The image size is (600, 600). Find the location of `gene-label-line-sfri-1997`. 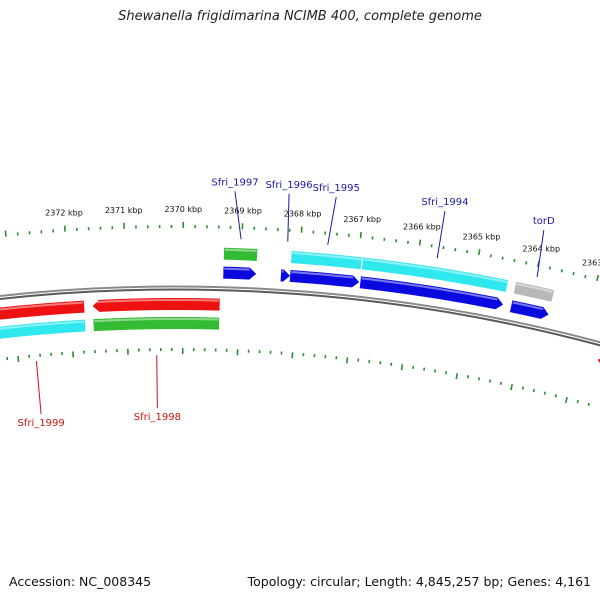

gene-label-line-sfri-1997 is located at coordinates (238, 215).